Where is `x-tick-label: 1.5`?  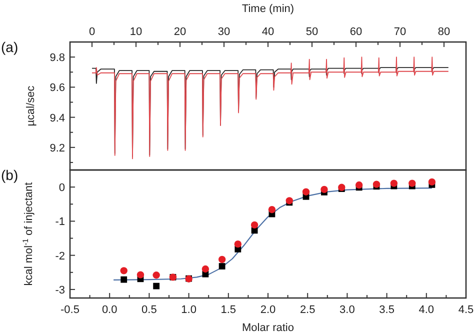 x-tick-label: 1.5 is located at coordinates (228, 310).